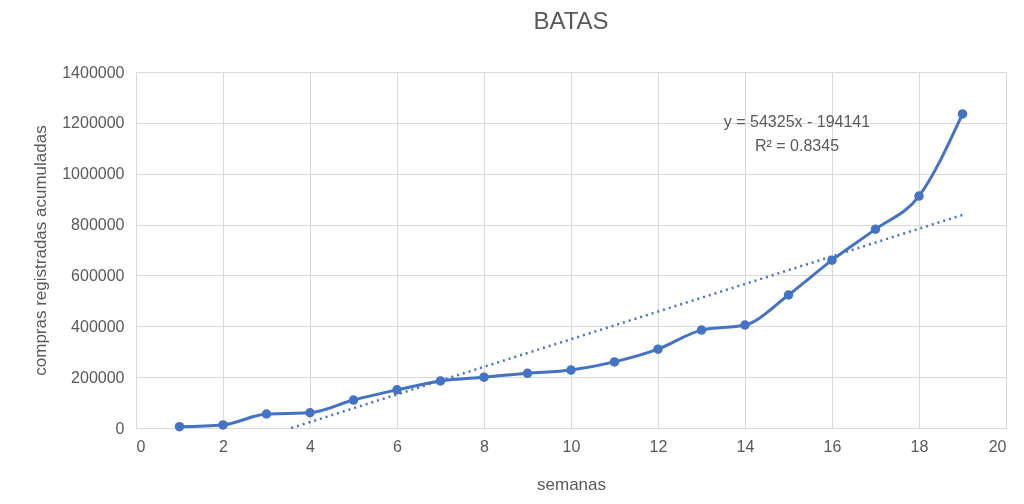 The width and height of the screenshot is (1024, 504). What do you see at coordinates (745, 446) in the screenshot?
I see `x-tick-label: 14` at bounding box center [745, 446].